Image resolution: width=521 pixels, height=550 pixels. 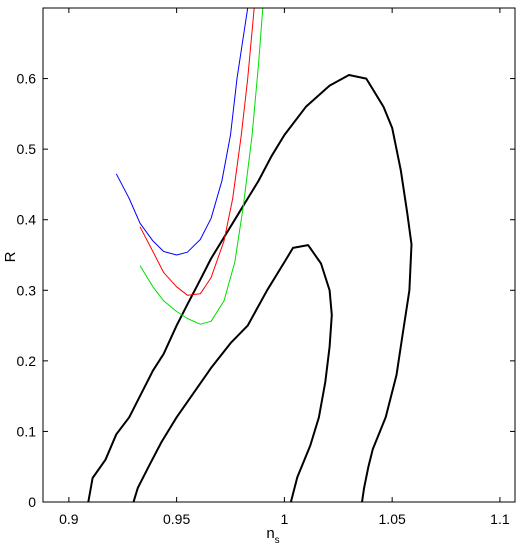 What do you see at coordinates (27, 290) in the screenshot?
I see `y-tick-label: 0.3` at bounding box center [27, 290].